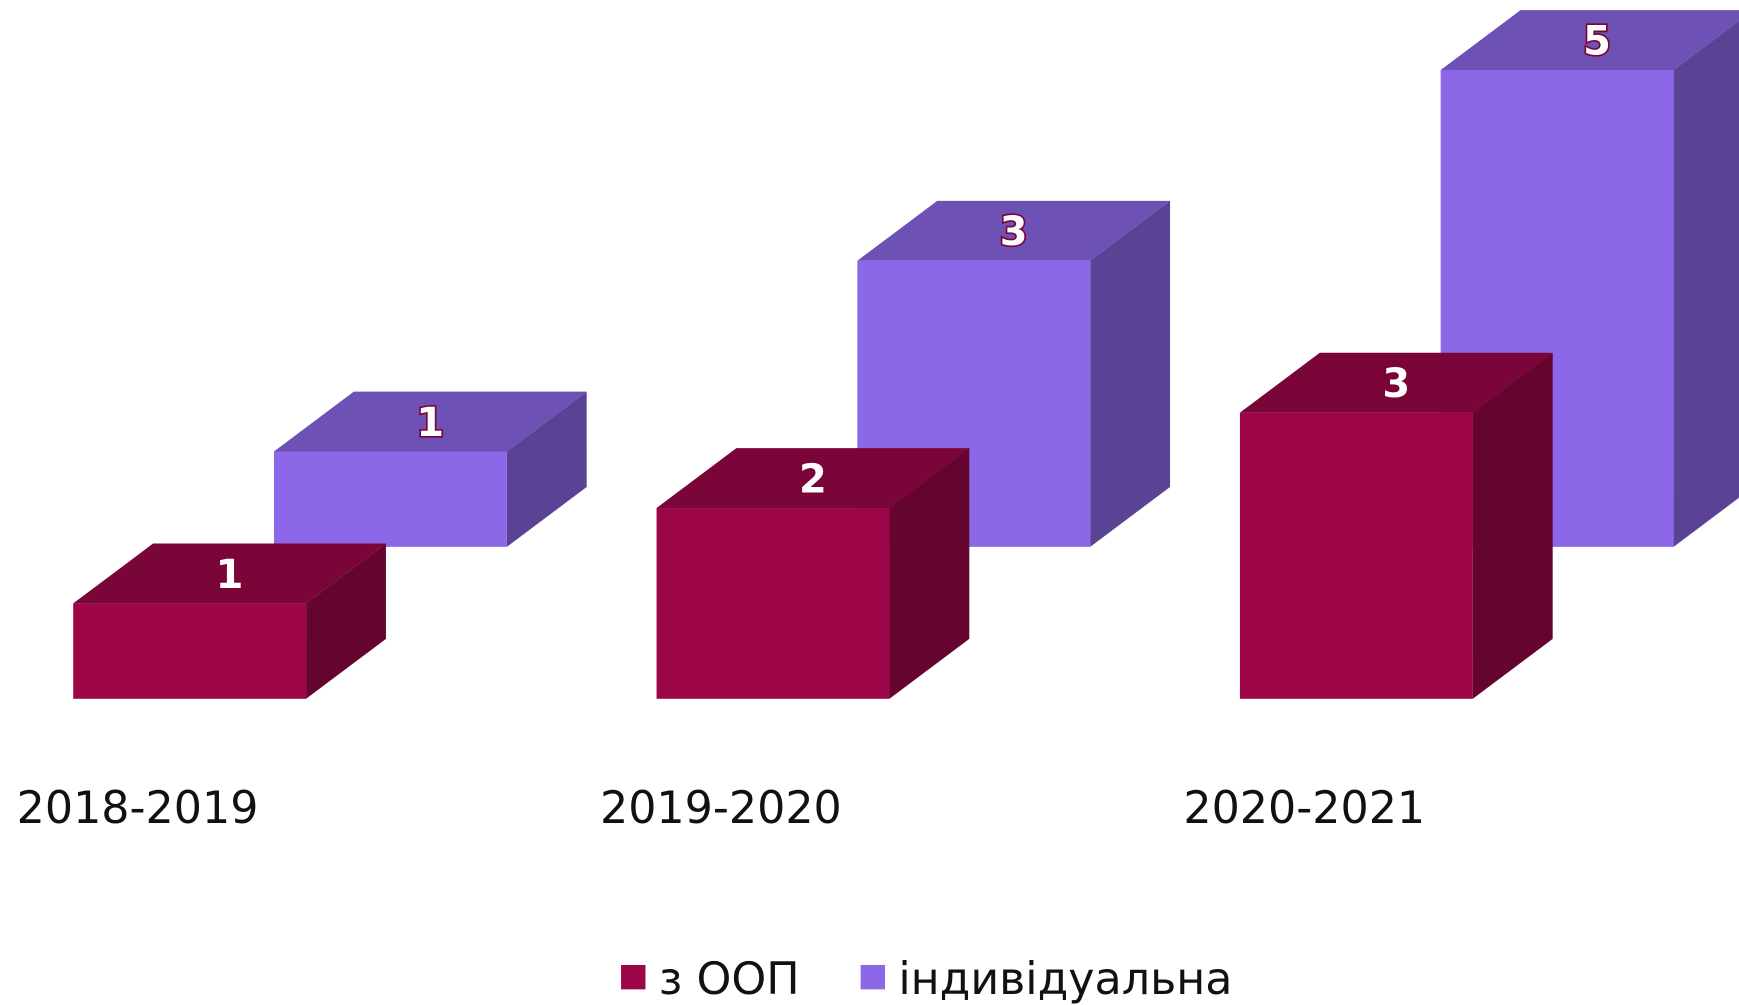 Image resolution: width=1739 pixels, height=1005 pixels. Describe the element at coordinates (1304, 808) in the screenshot. I see `x-tick-label: 2020-2021` at that location.